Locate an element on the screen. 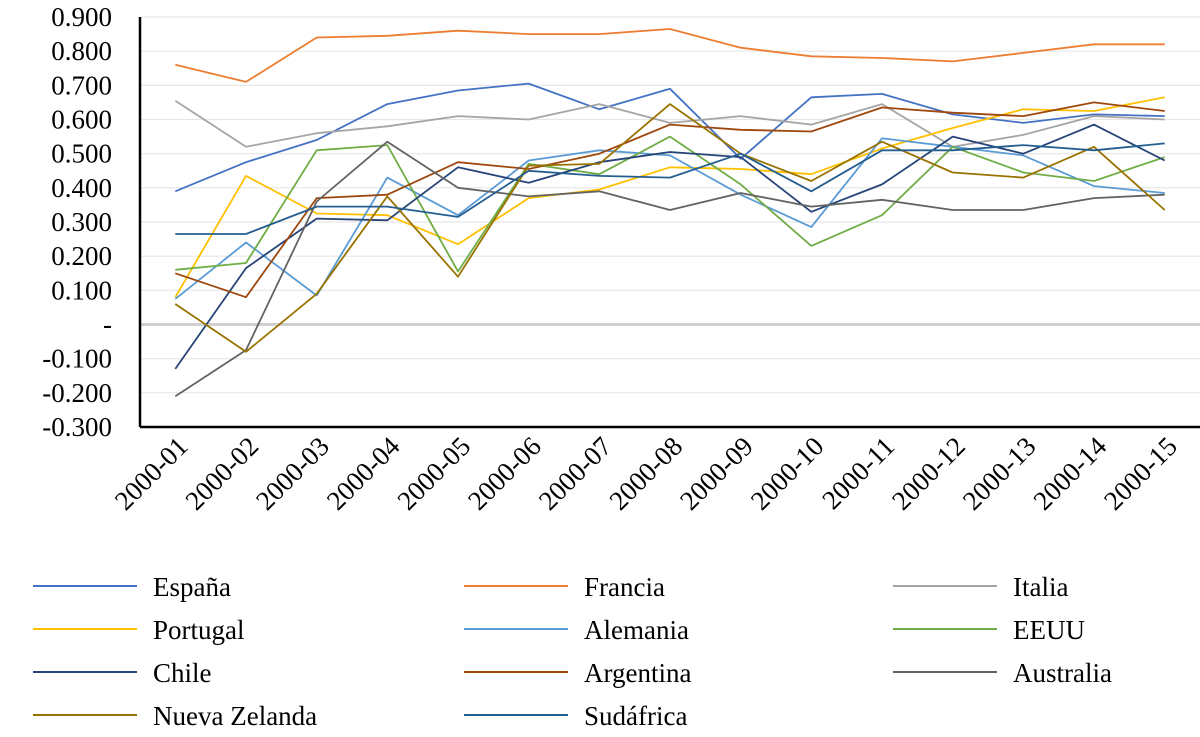  legend-item: Francia is located at coordinates (564, 587).